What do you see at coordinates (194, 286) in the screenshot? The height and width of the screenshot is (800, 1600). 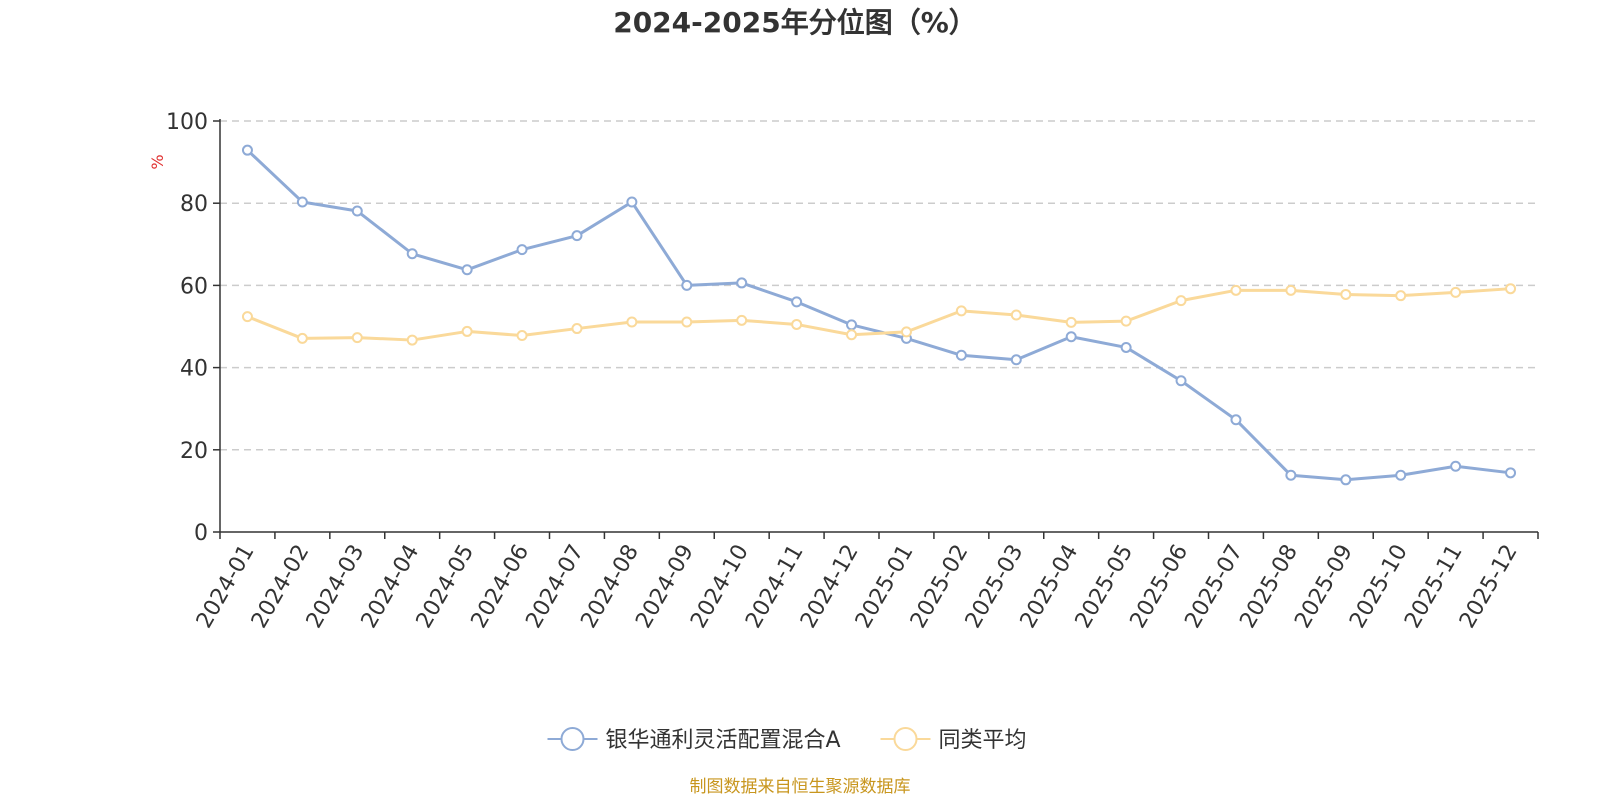 I see `y-tick-label: 60` at bounding box center [194, 286].